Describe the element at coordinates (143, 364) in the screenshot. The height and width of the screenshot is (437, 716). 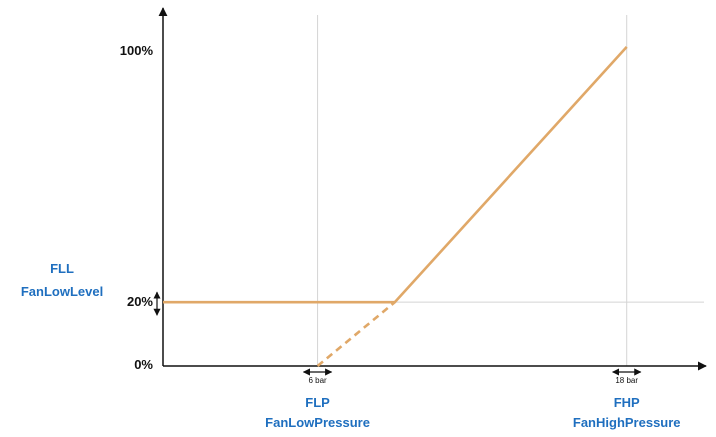
I see `y-tick-label-0: 0%` at that location.